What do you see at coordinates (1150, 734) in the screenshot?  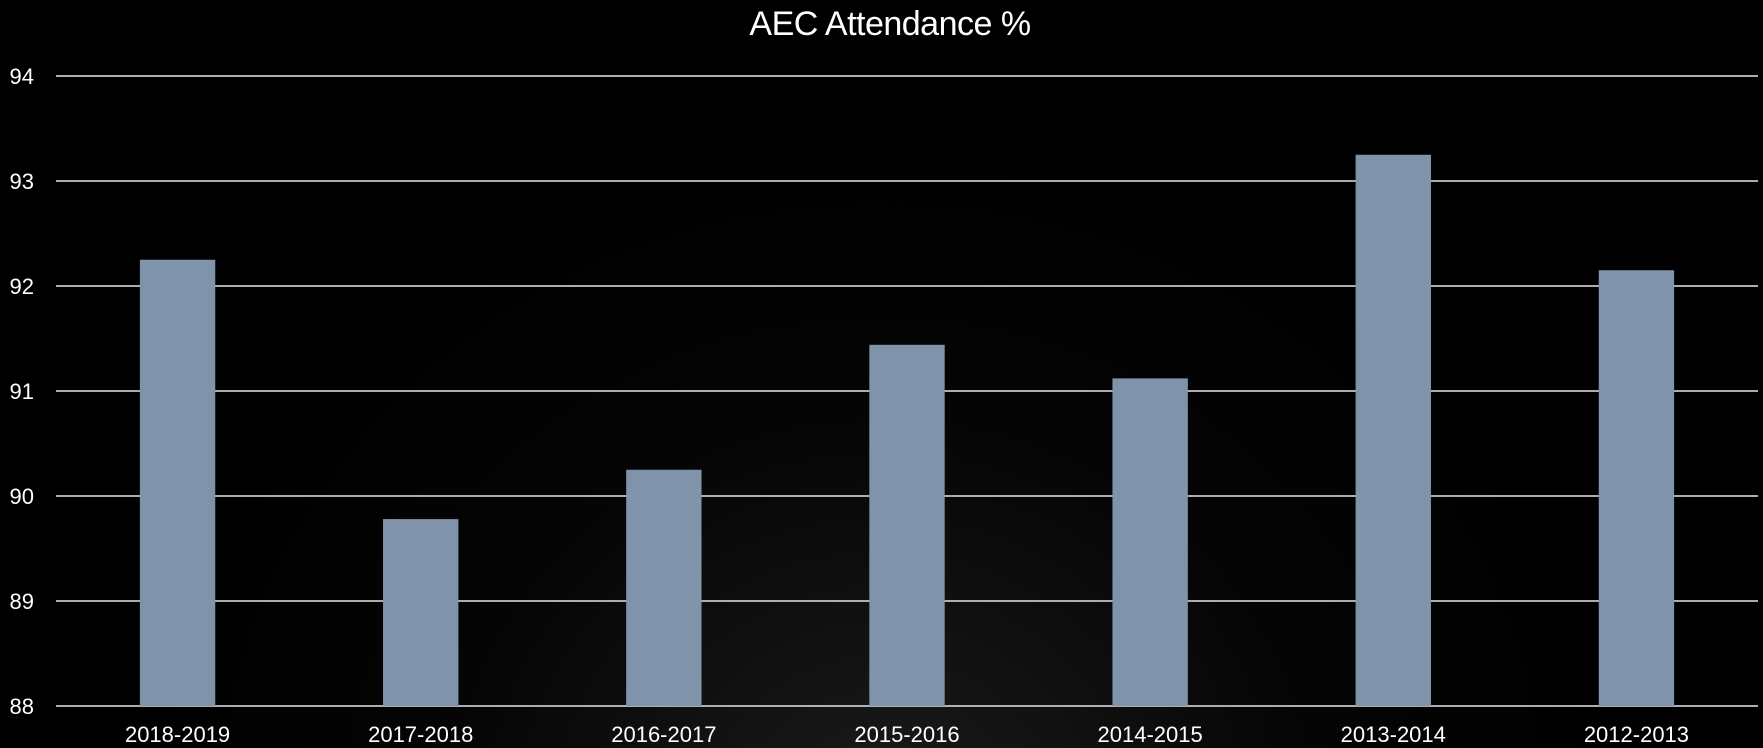 I see `x-tick-label: 2014-2015` at bounding box center [1150, 734].